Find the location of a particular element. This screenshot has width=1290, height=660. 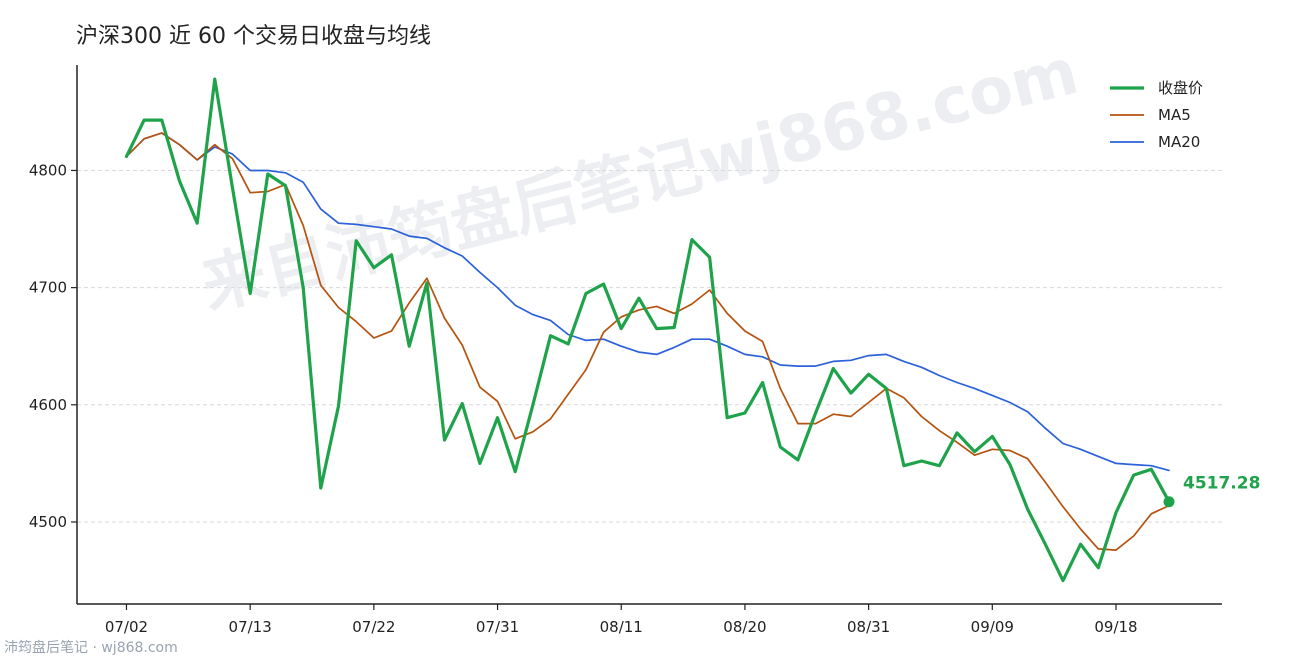

legend: 收盘价 MA5 MA20 is located at coordinates (1156, 115).